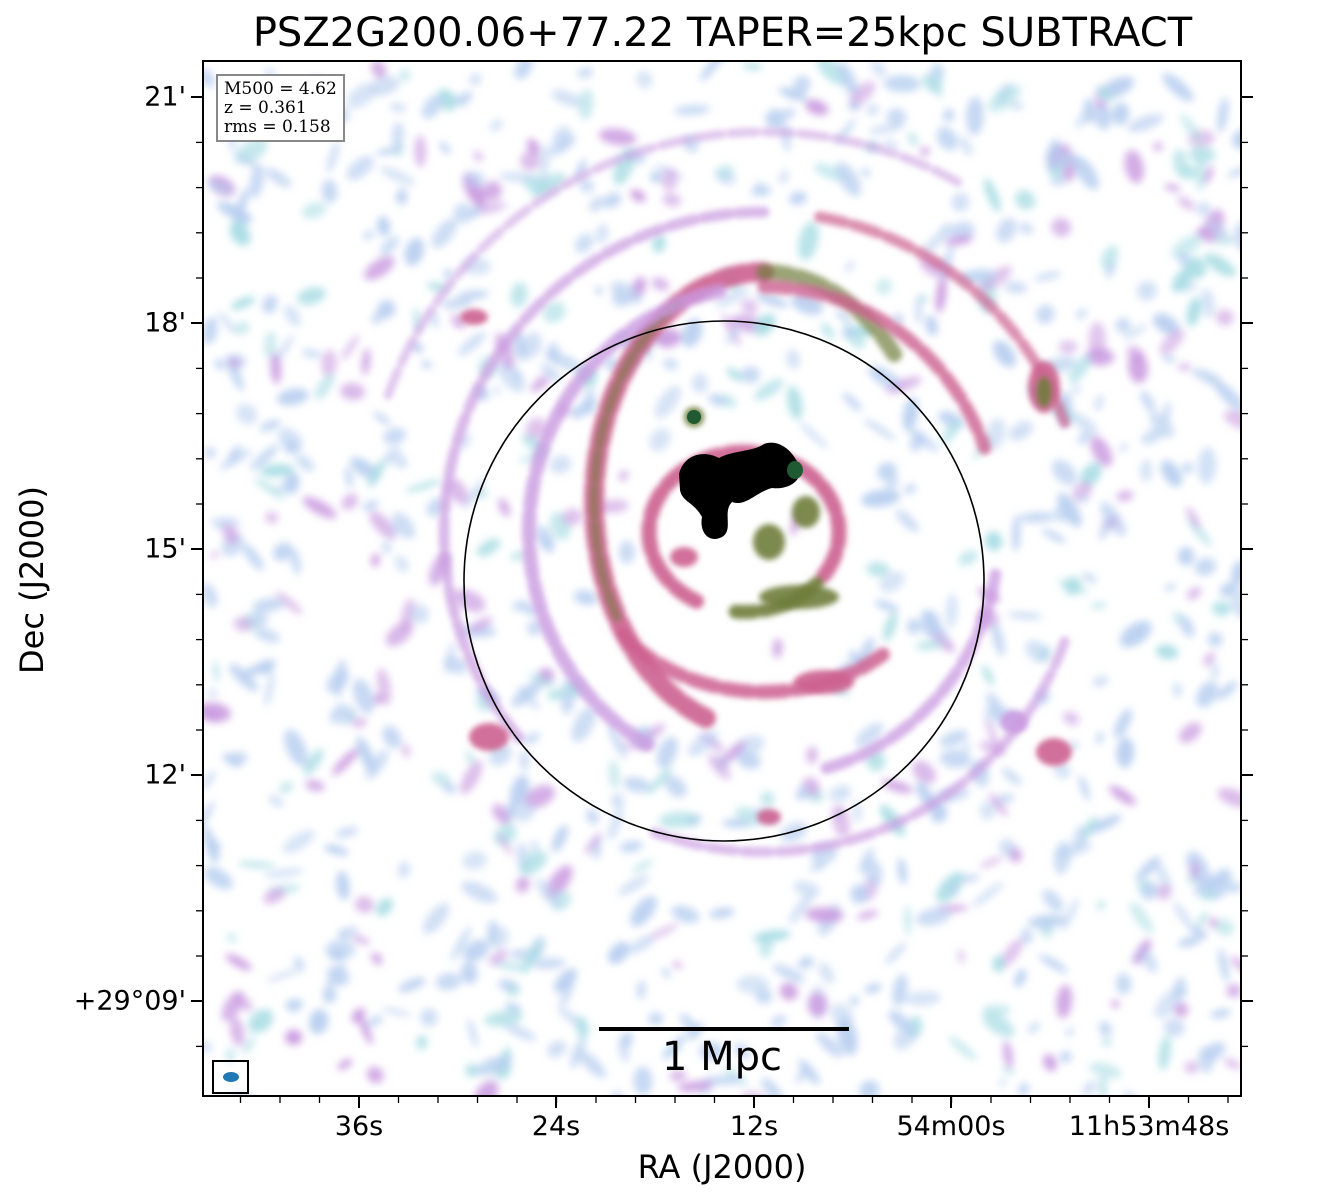 The image size is (1321, 1200). Describe the element at coordinates (230, 1077) in the screenshot. I see `beam-box` at that location.